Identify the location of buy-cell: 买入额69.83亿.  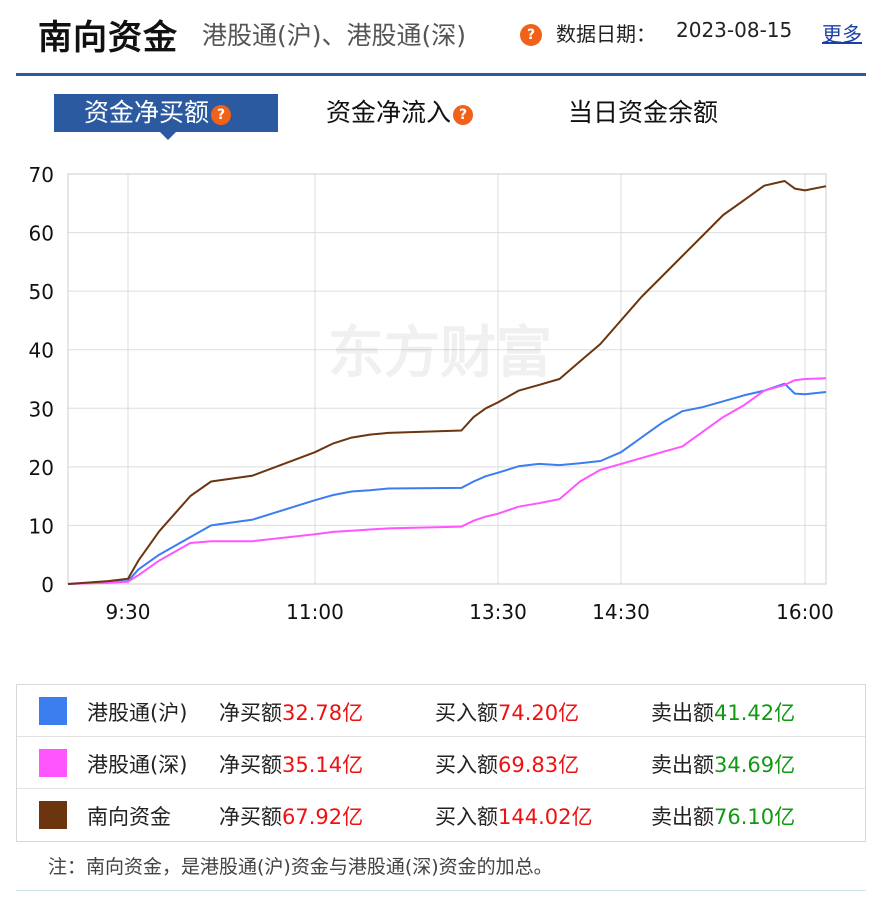
(507, 765).